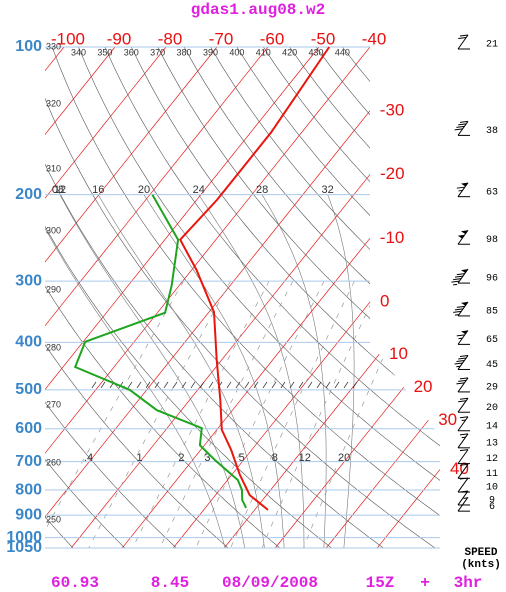  What do you see at coordinates (423, 386) in the screenshot?
I see `temperature-label: 20` at bounding box center [423, 386].